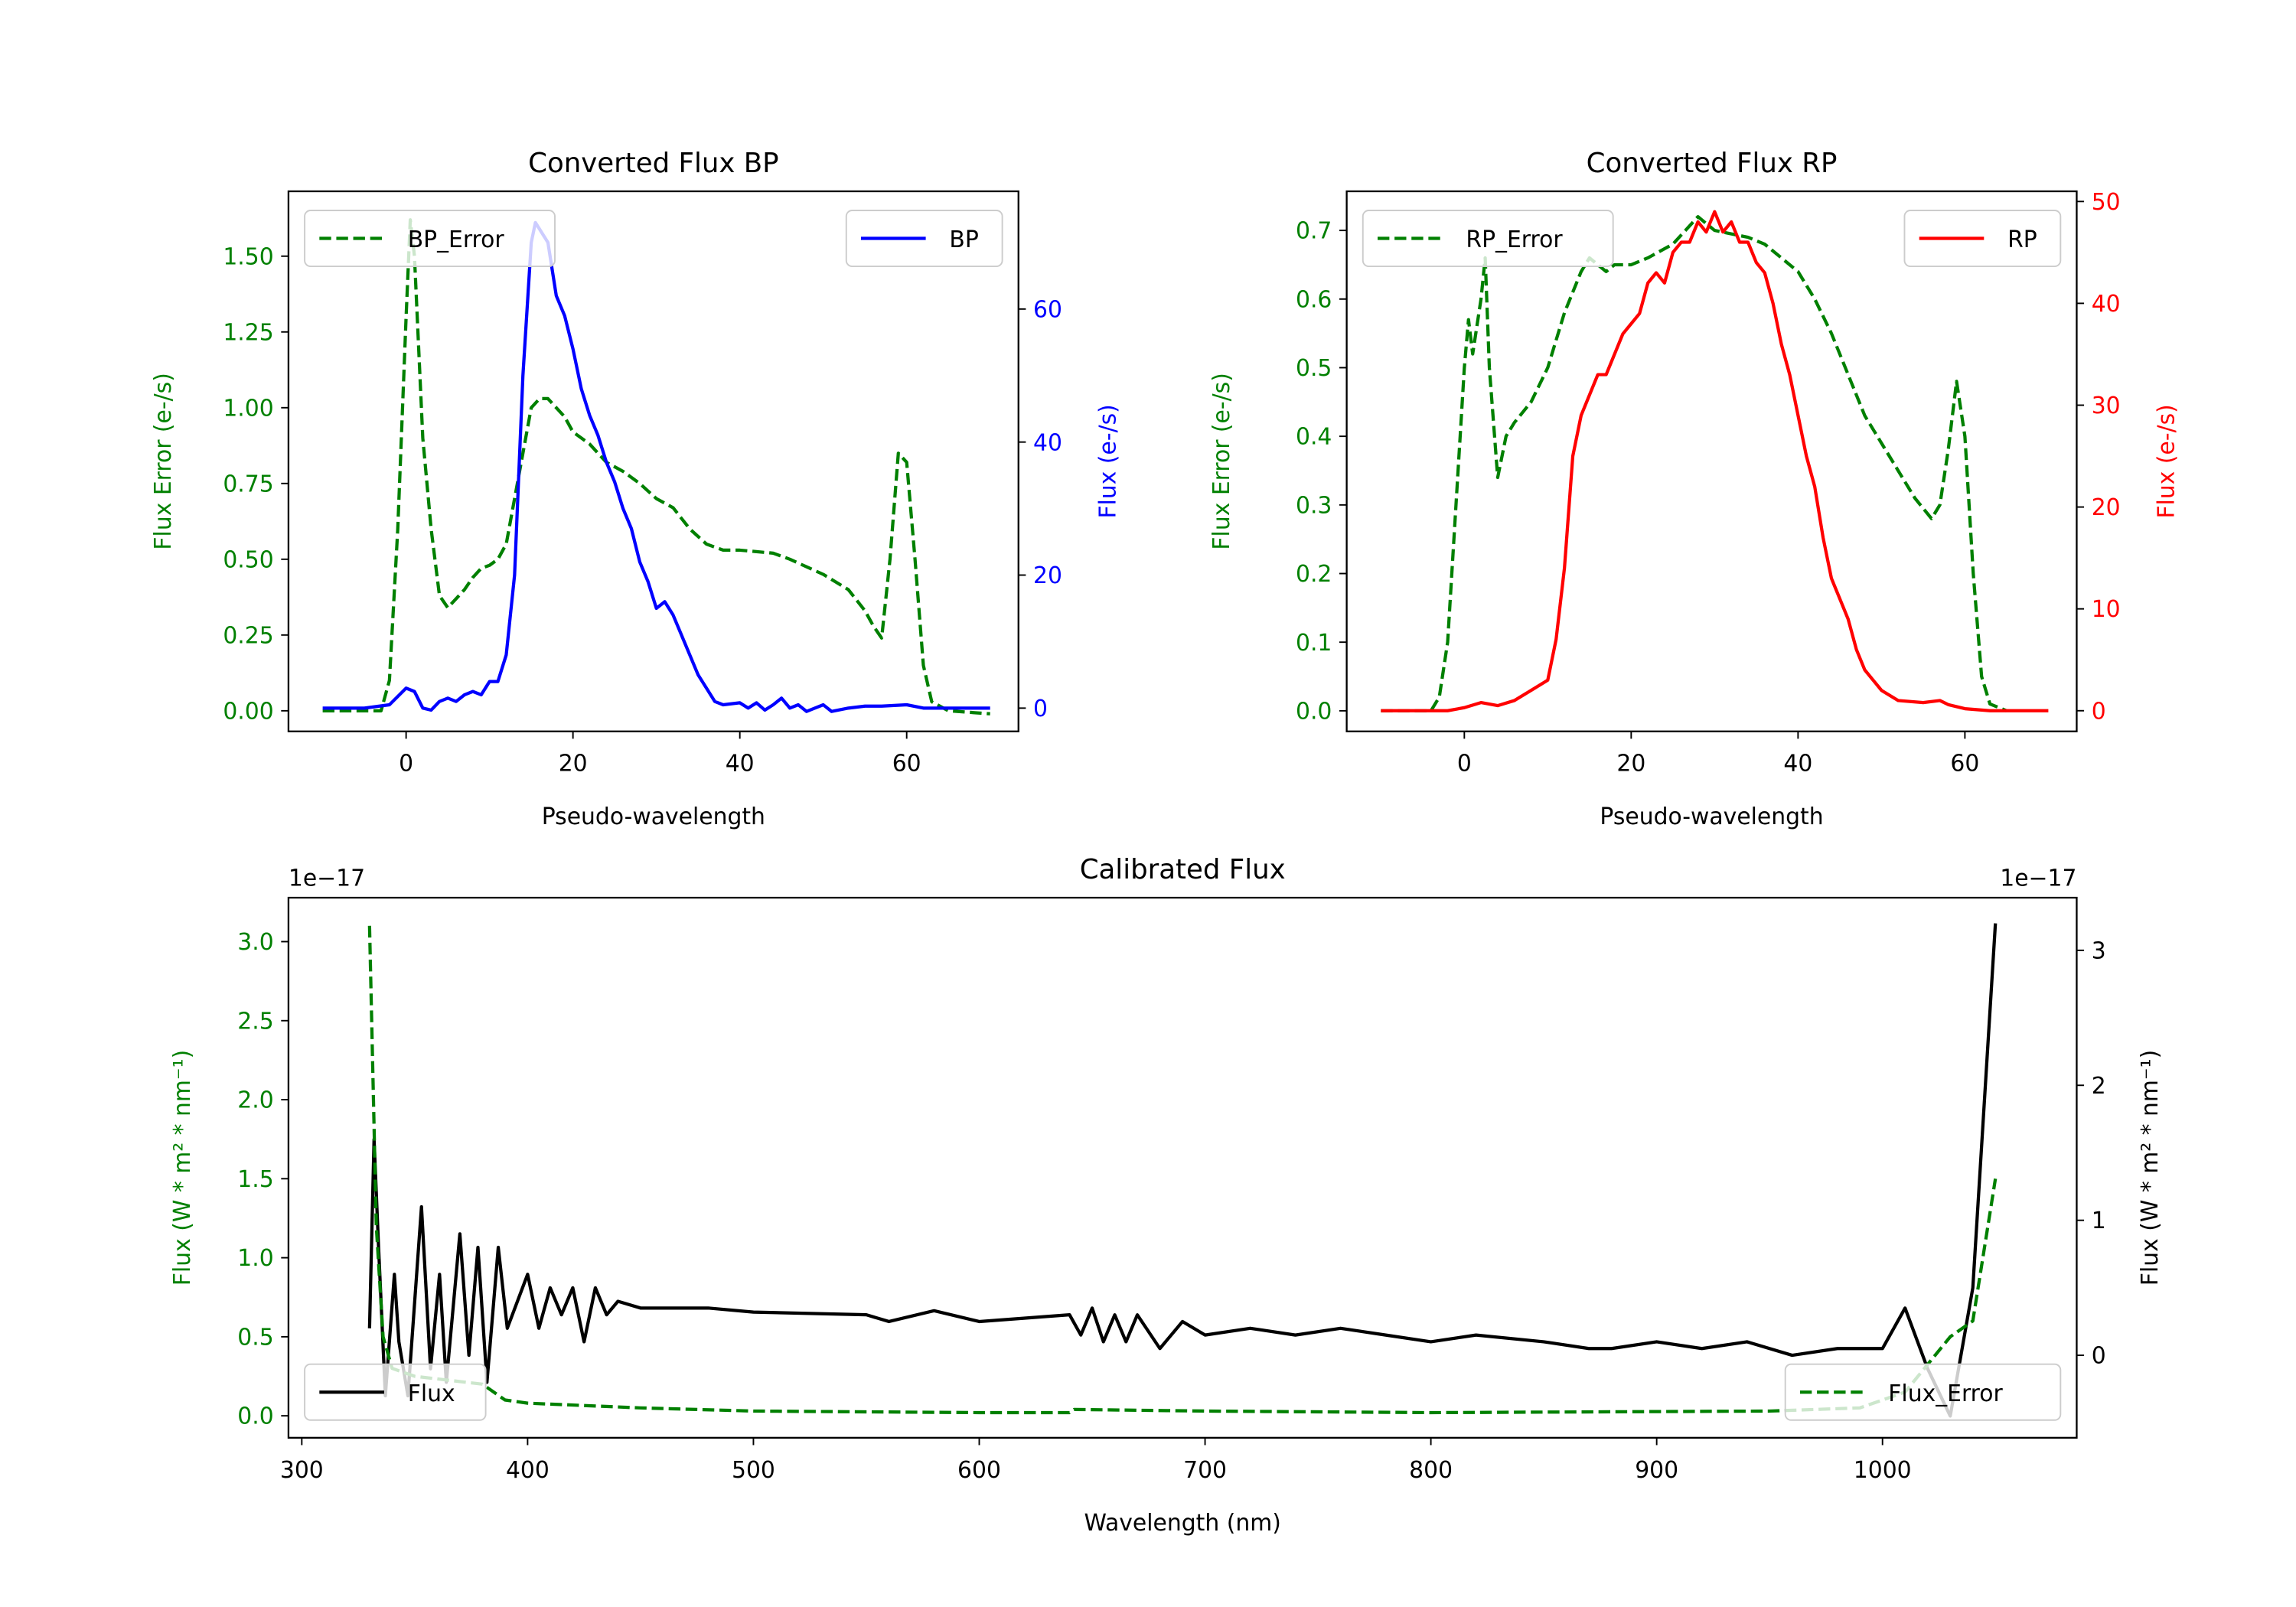 This screenshot has width=2296, height=1607. I want to click on legend-rp: RP, so click(1982, 239).